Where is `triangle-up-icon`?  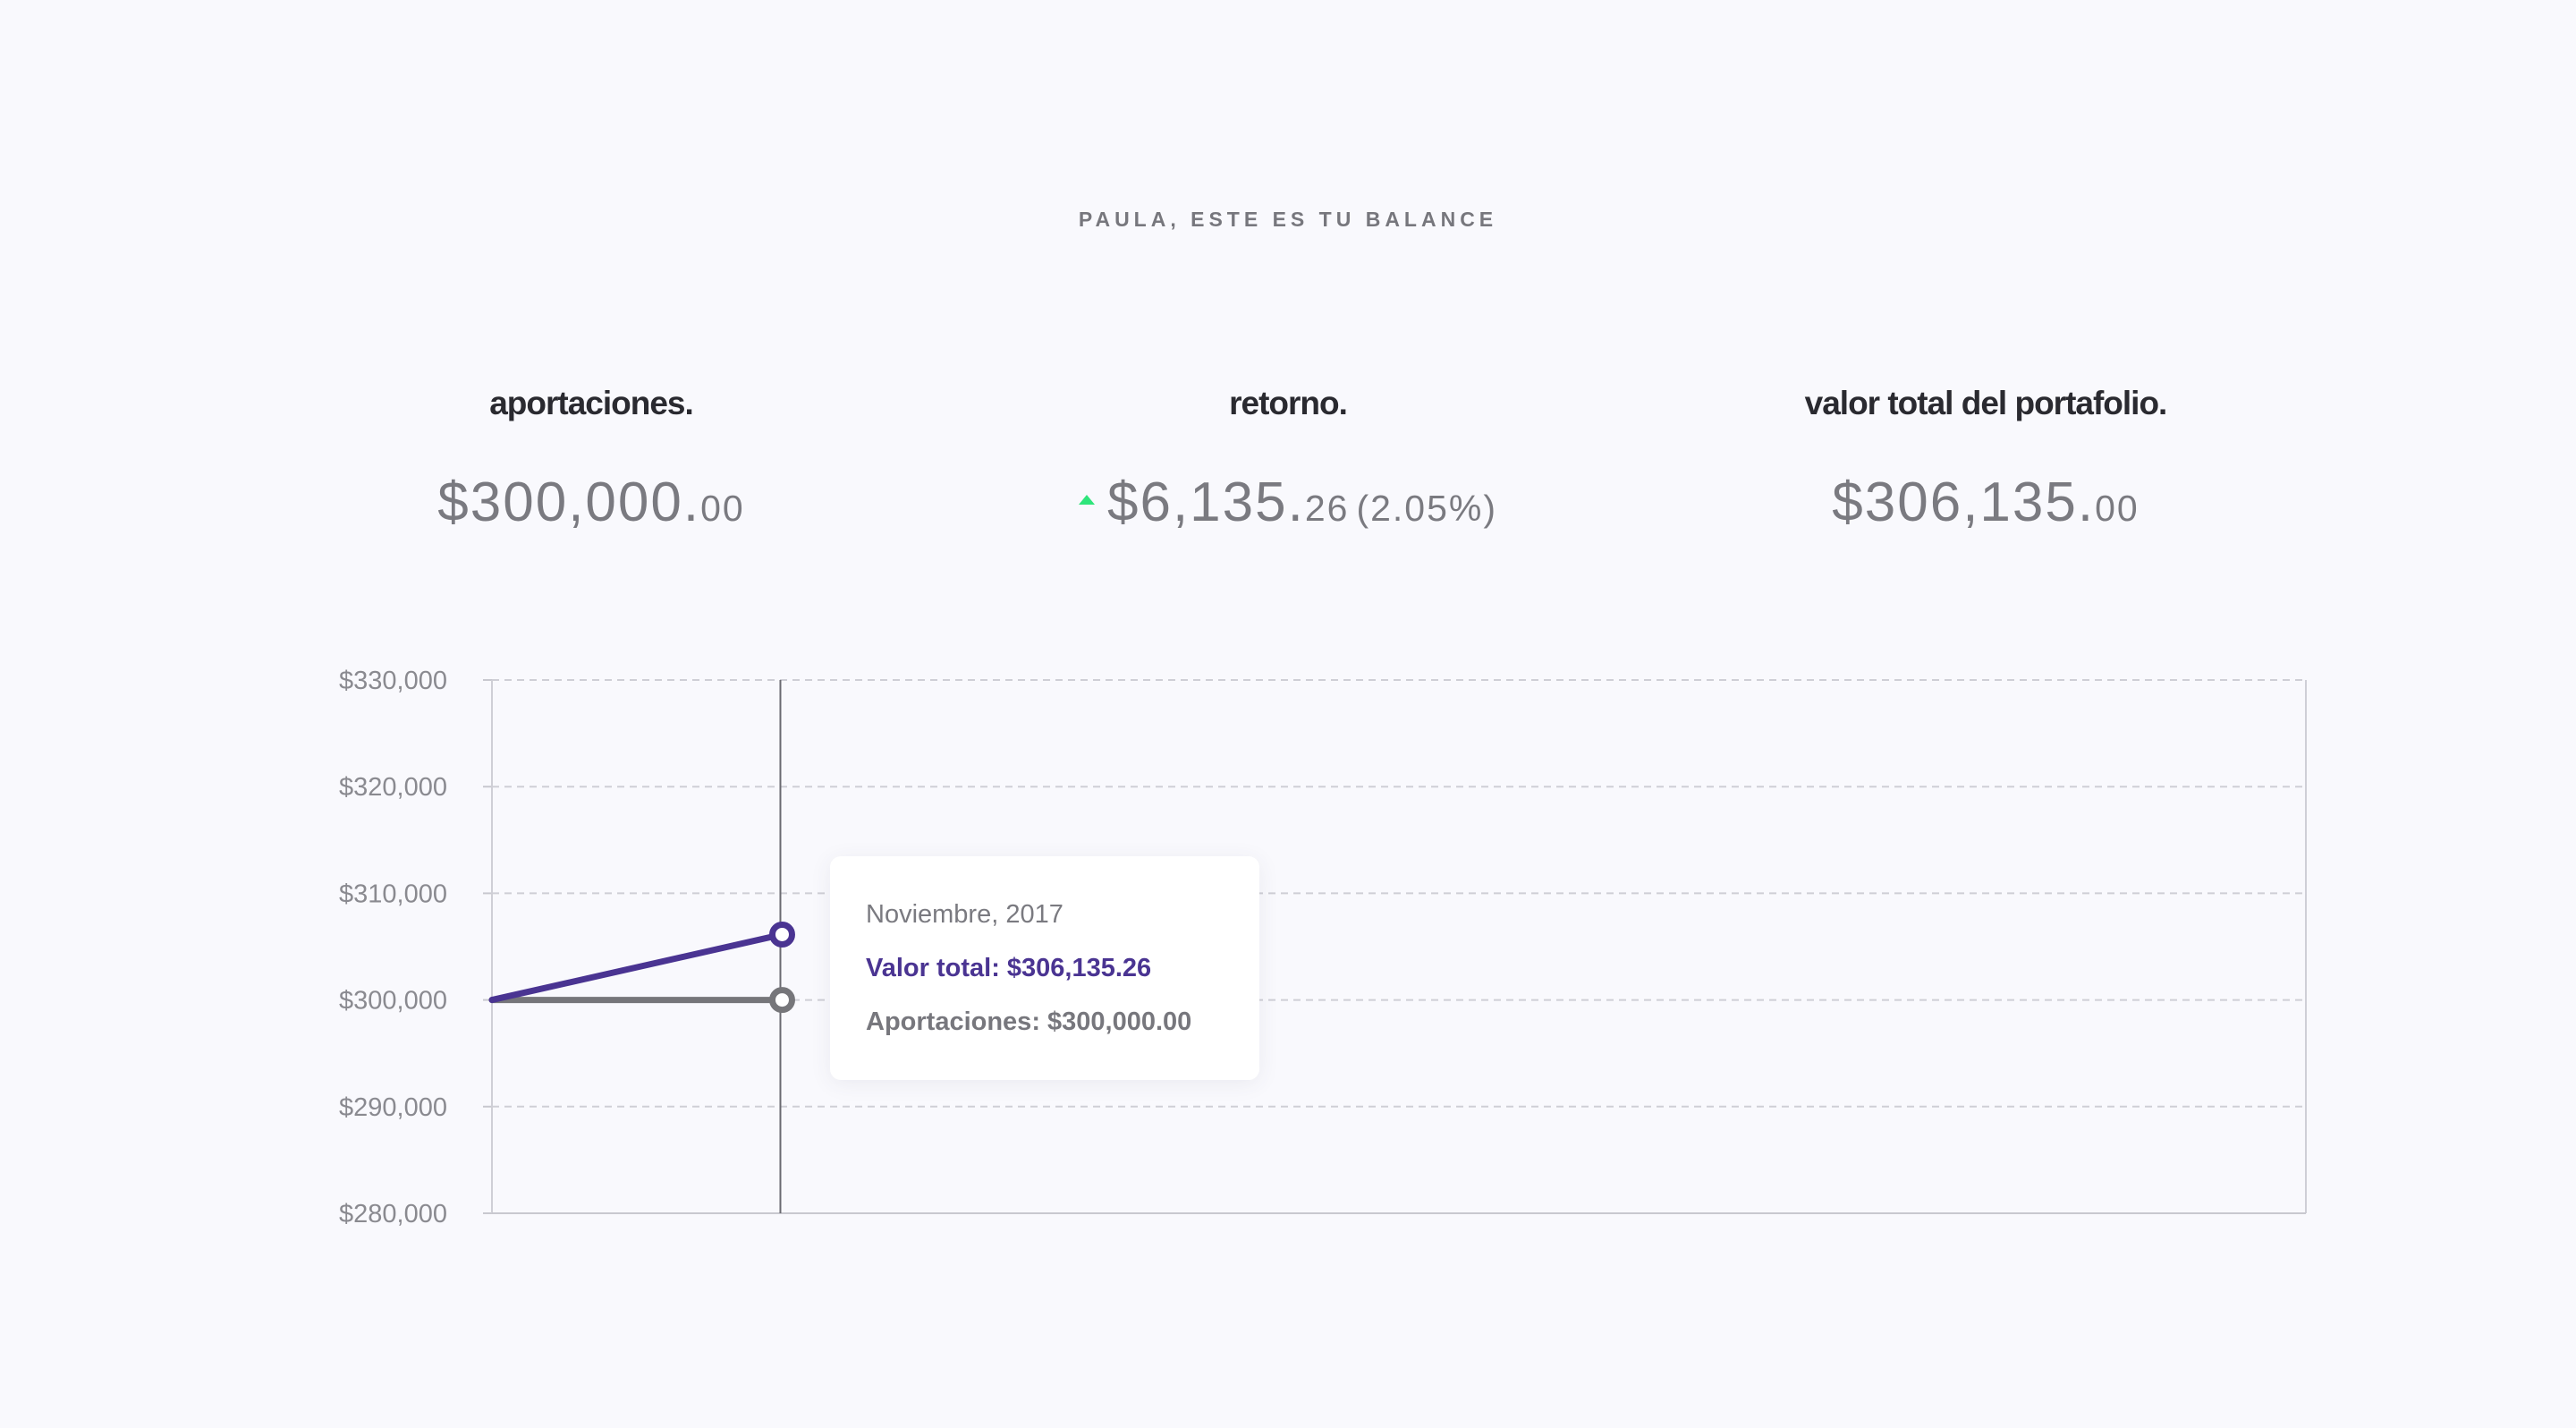
triangle-up-icon is located at coordinates (1086, 500).